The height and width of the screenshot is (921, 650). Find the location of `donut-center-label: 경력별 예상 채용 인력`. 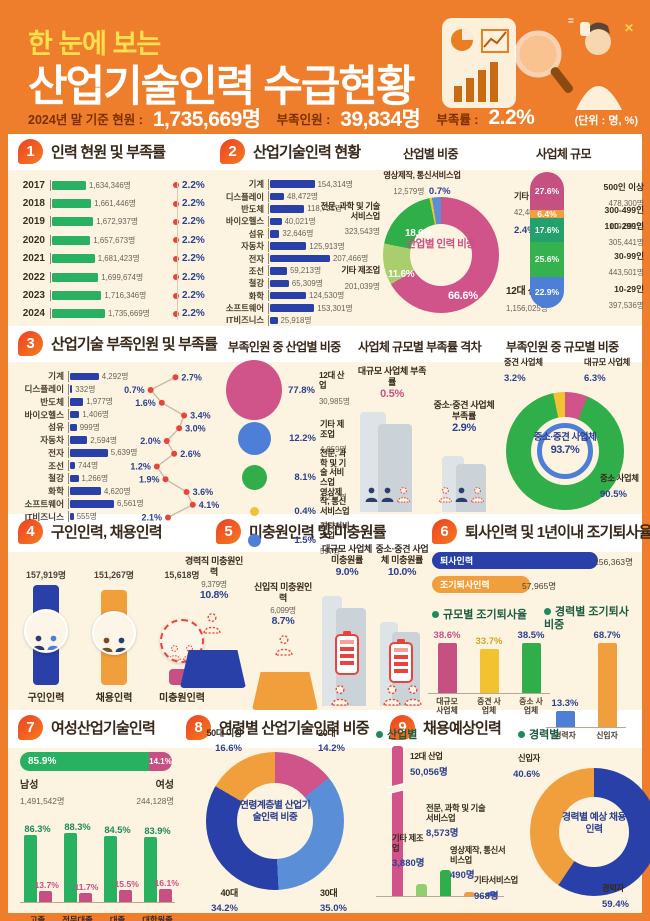

donut-center-label: 경력별 예상 채용 인력 is located at coordinates (594, 824).